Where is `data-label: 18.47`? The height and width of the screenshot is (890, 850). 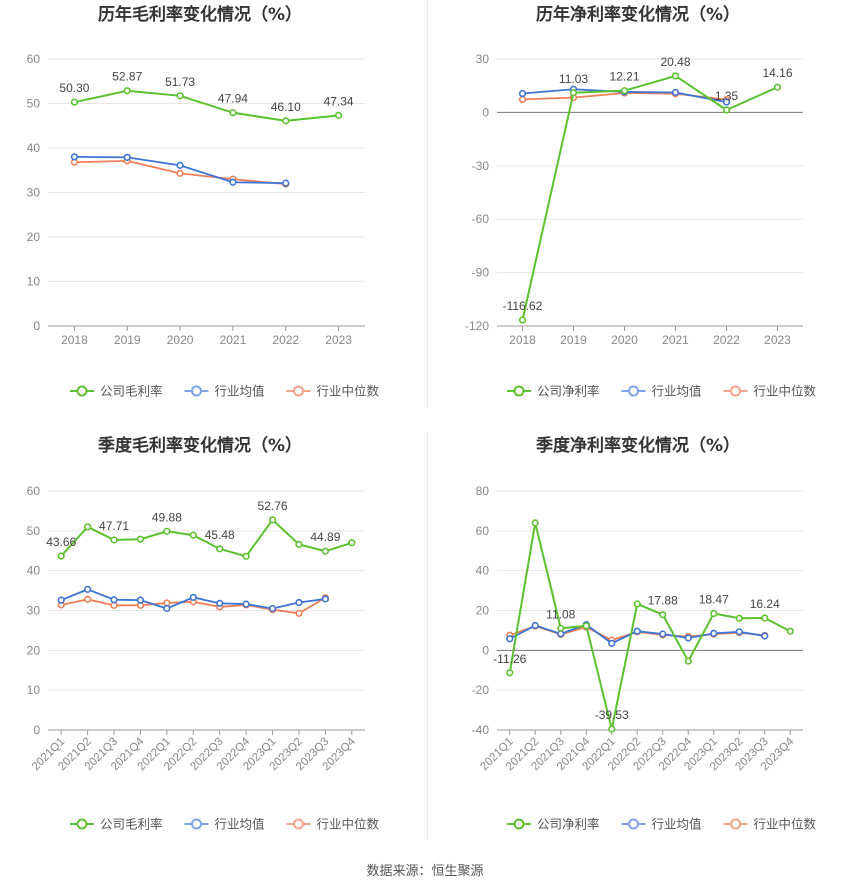 data-label: 18.47 is located at coordinates (714, 600).